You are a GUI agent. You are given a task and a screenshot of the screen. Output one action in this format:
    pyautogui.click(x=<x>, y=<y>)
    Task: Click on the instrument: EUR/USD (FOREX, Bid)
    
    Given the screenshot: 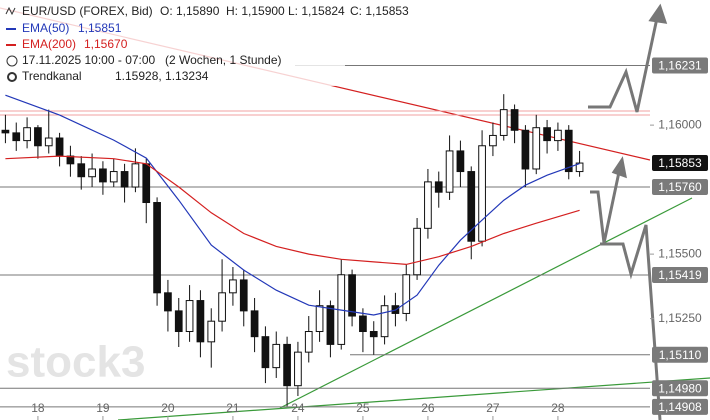 What is the action you would take?
    pyautogui.click(x=87, y=11)
    